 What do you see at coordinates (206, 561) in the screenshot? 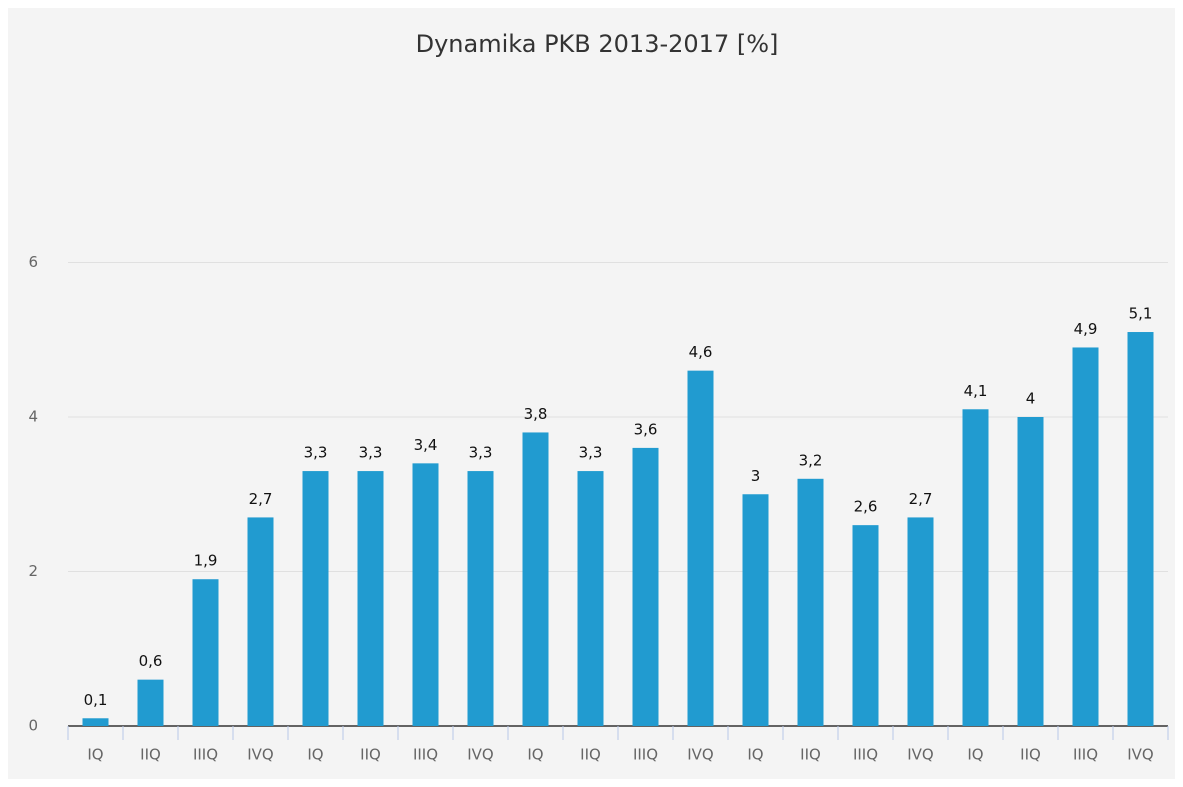
I see `value-label: 1,9` at bounding box center [206, 561].